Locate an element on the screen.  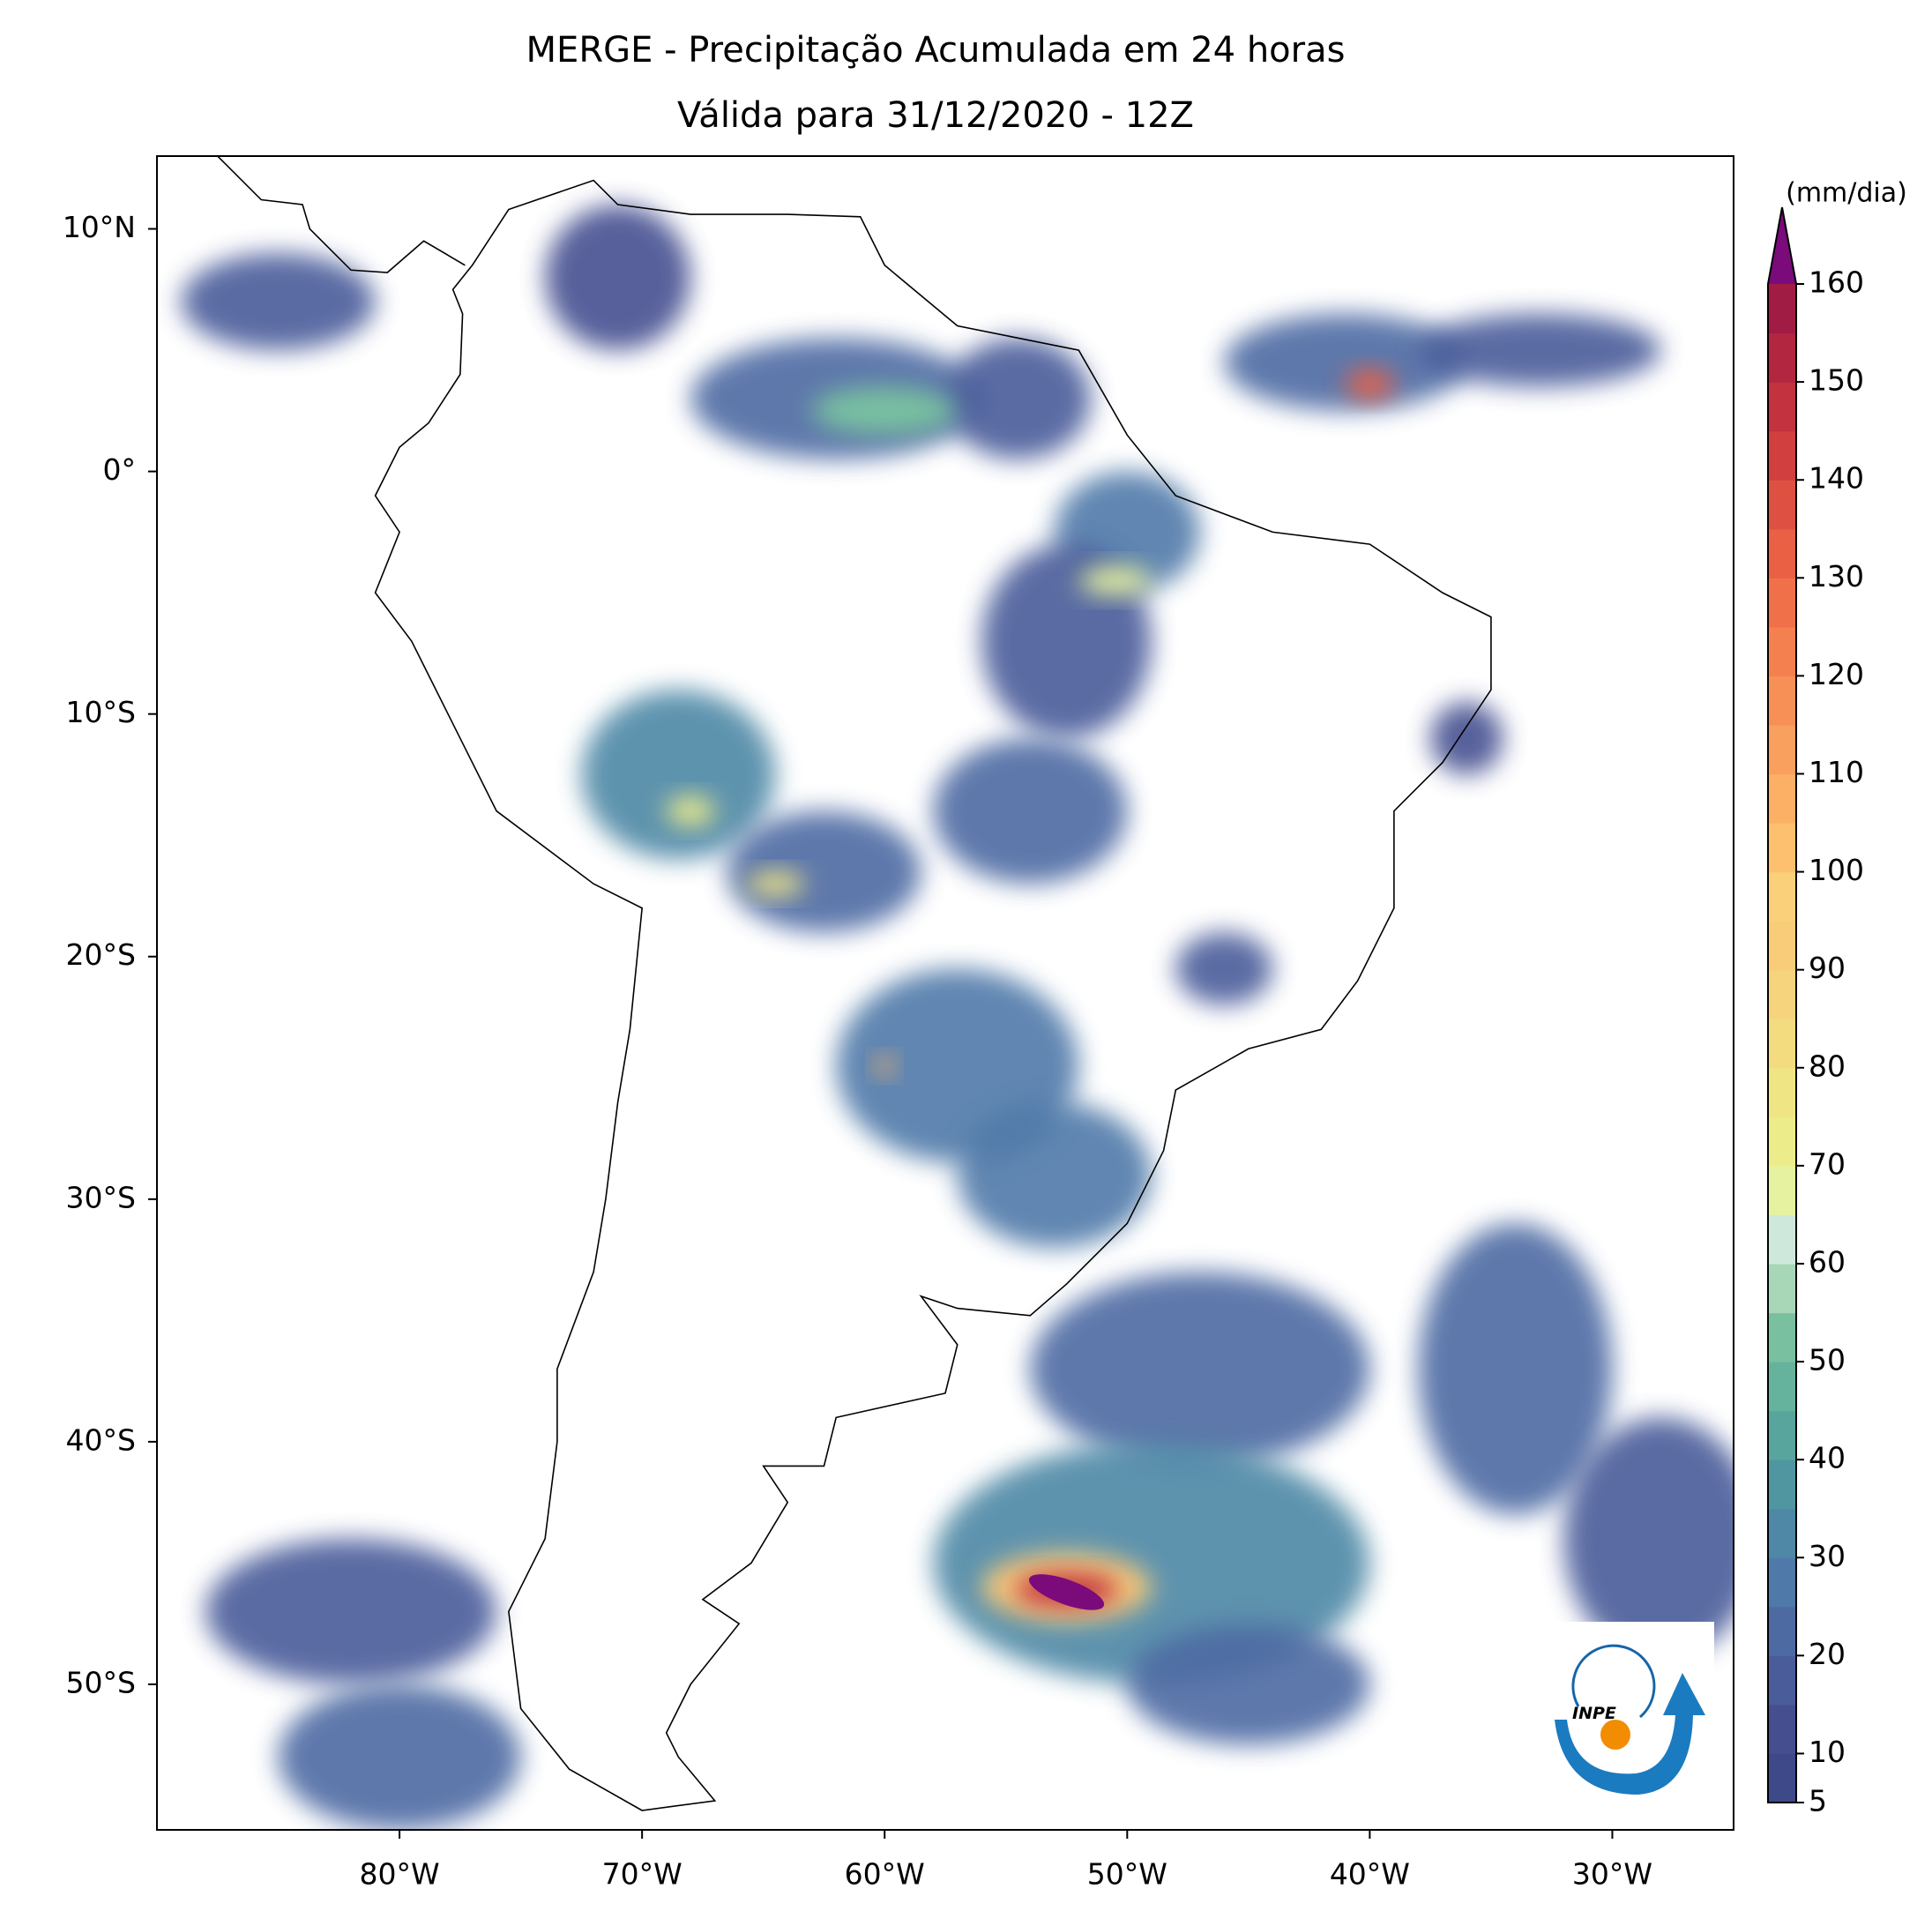
colorbar-tick-label: 20 is located at coordinates (1827, 1654).